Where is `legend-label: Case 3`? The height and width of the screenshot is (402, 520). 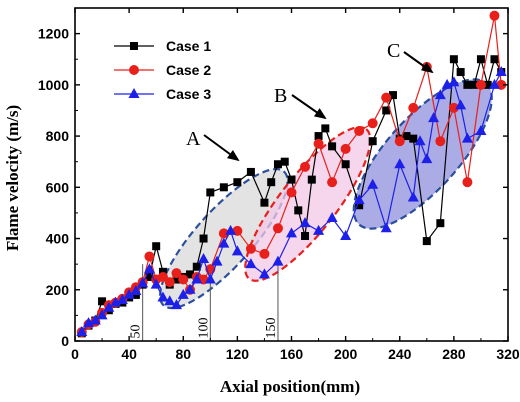 legend-label: Case 3 is located at coordinates (188, 94).